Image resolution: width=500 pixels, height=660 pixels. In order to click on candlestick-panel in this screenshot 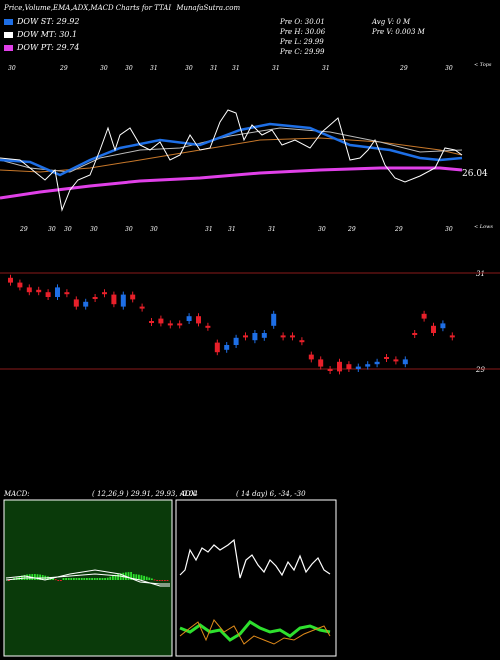, I will do `click(231, 324)`.